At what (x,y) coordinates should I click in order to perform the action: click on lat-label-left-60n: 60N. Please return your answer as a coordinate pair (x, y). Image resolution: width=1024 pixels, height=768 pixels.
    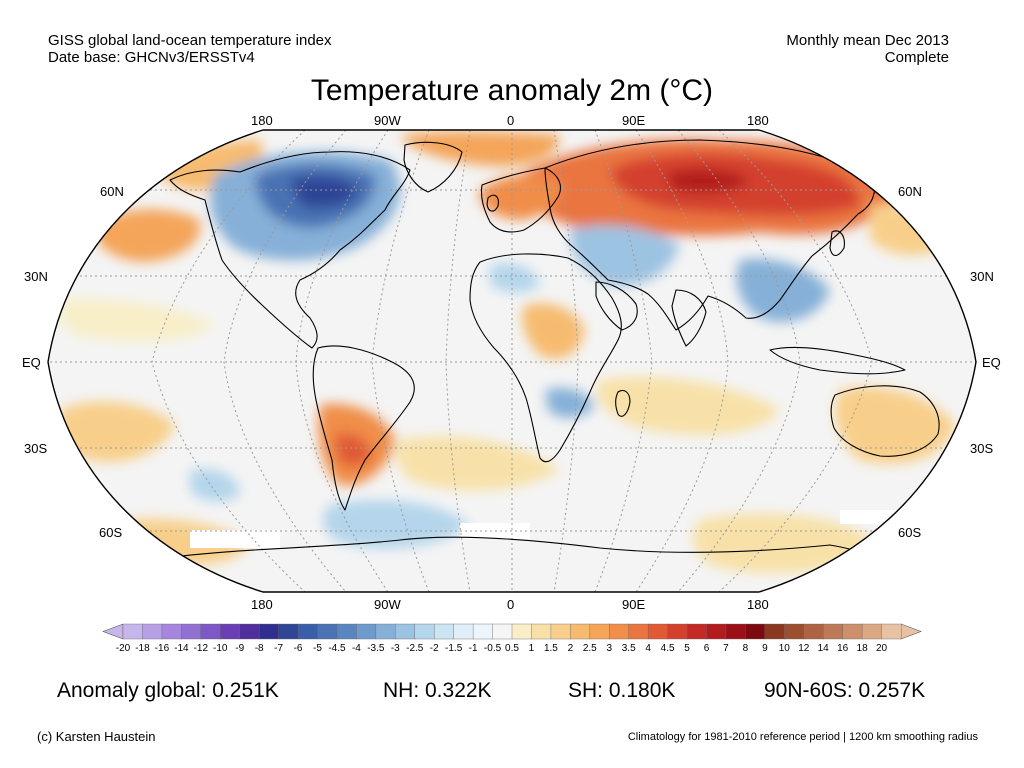
    Looking at the image, I should click on (112, 191).